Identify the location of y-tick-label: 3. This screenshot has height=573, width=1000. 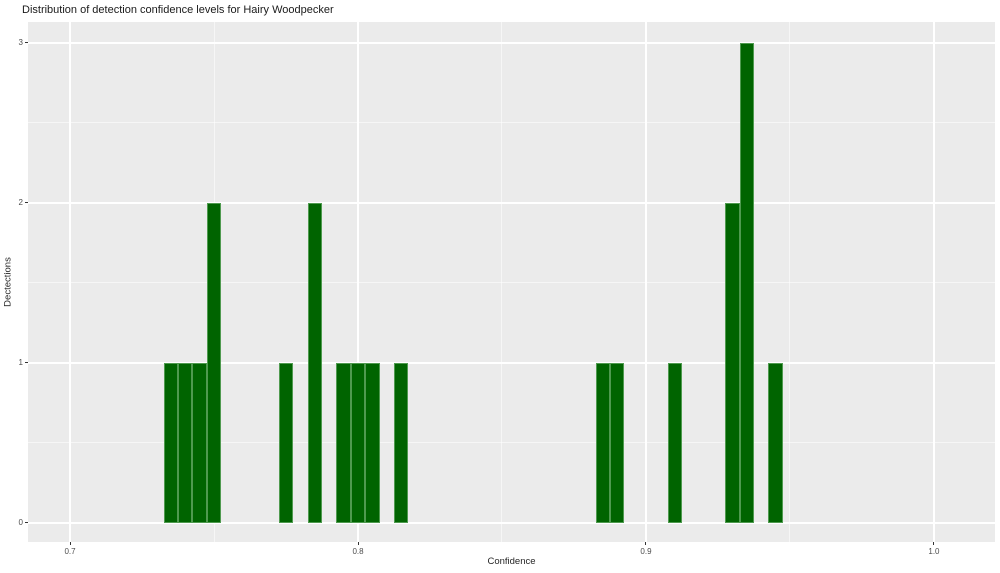
(20, 43).